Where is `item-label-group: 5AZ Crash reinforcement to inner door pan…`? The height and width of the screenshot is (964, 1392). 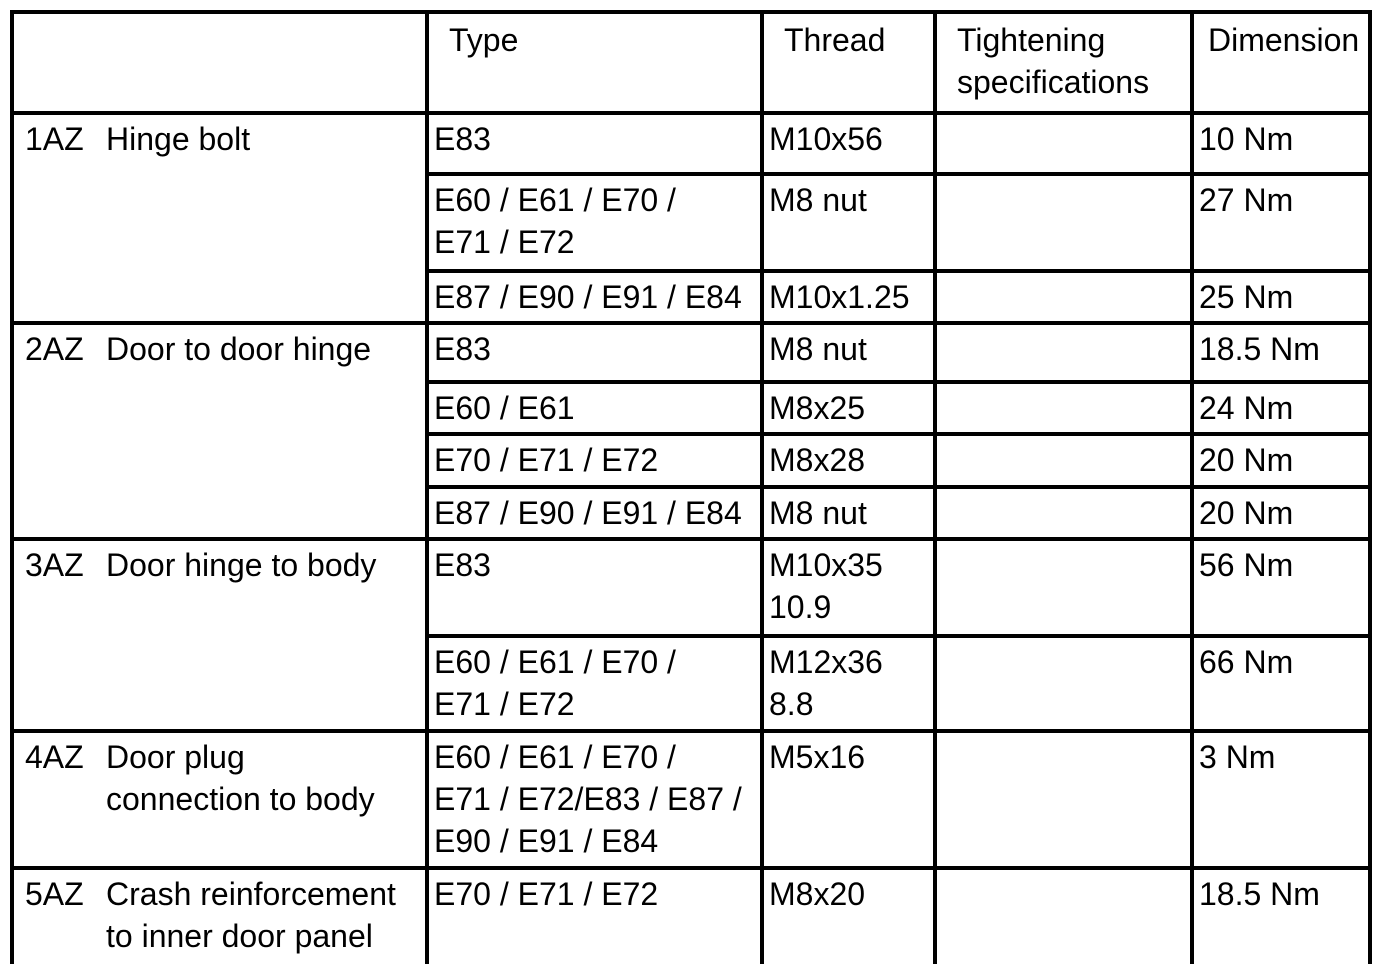
item-label-group: 5AZ Crash reinforcement to inner door pan… is located at coordinates (218, 915).